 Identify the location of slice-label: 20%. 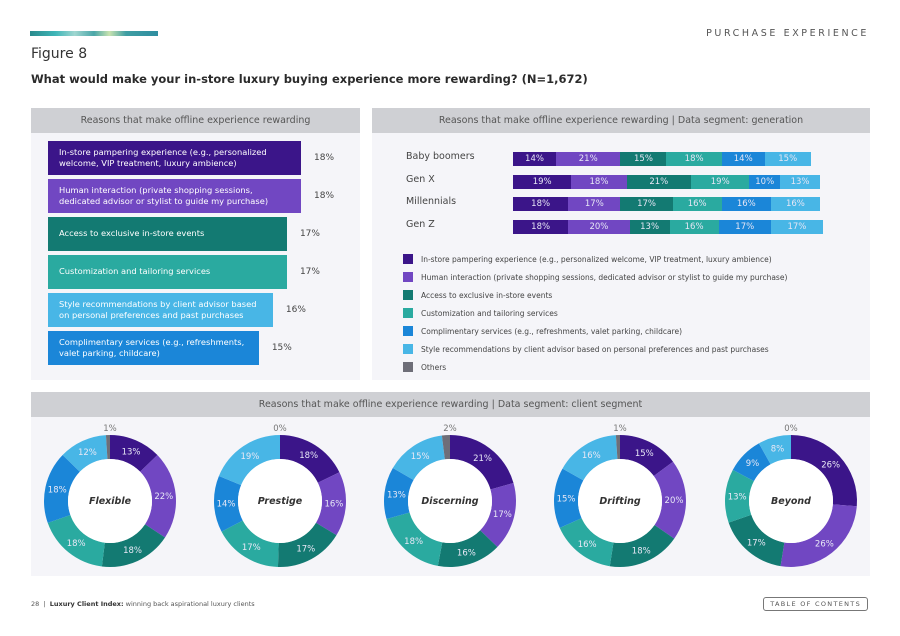
(674, 501).